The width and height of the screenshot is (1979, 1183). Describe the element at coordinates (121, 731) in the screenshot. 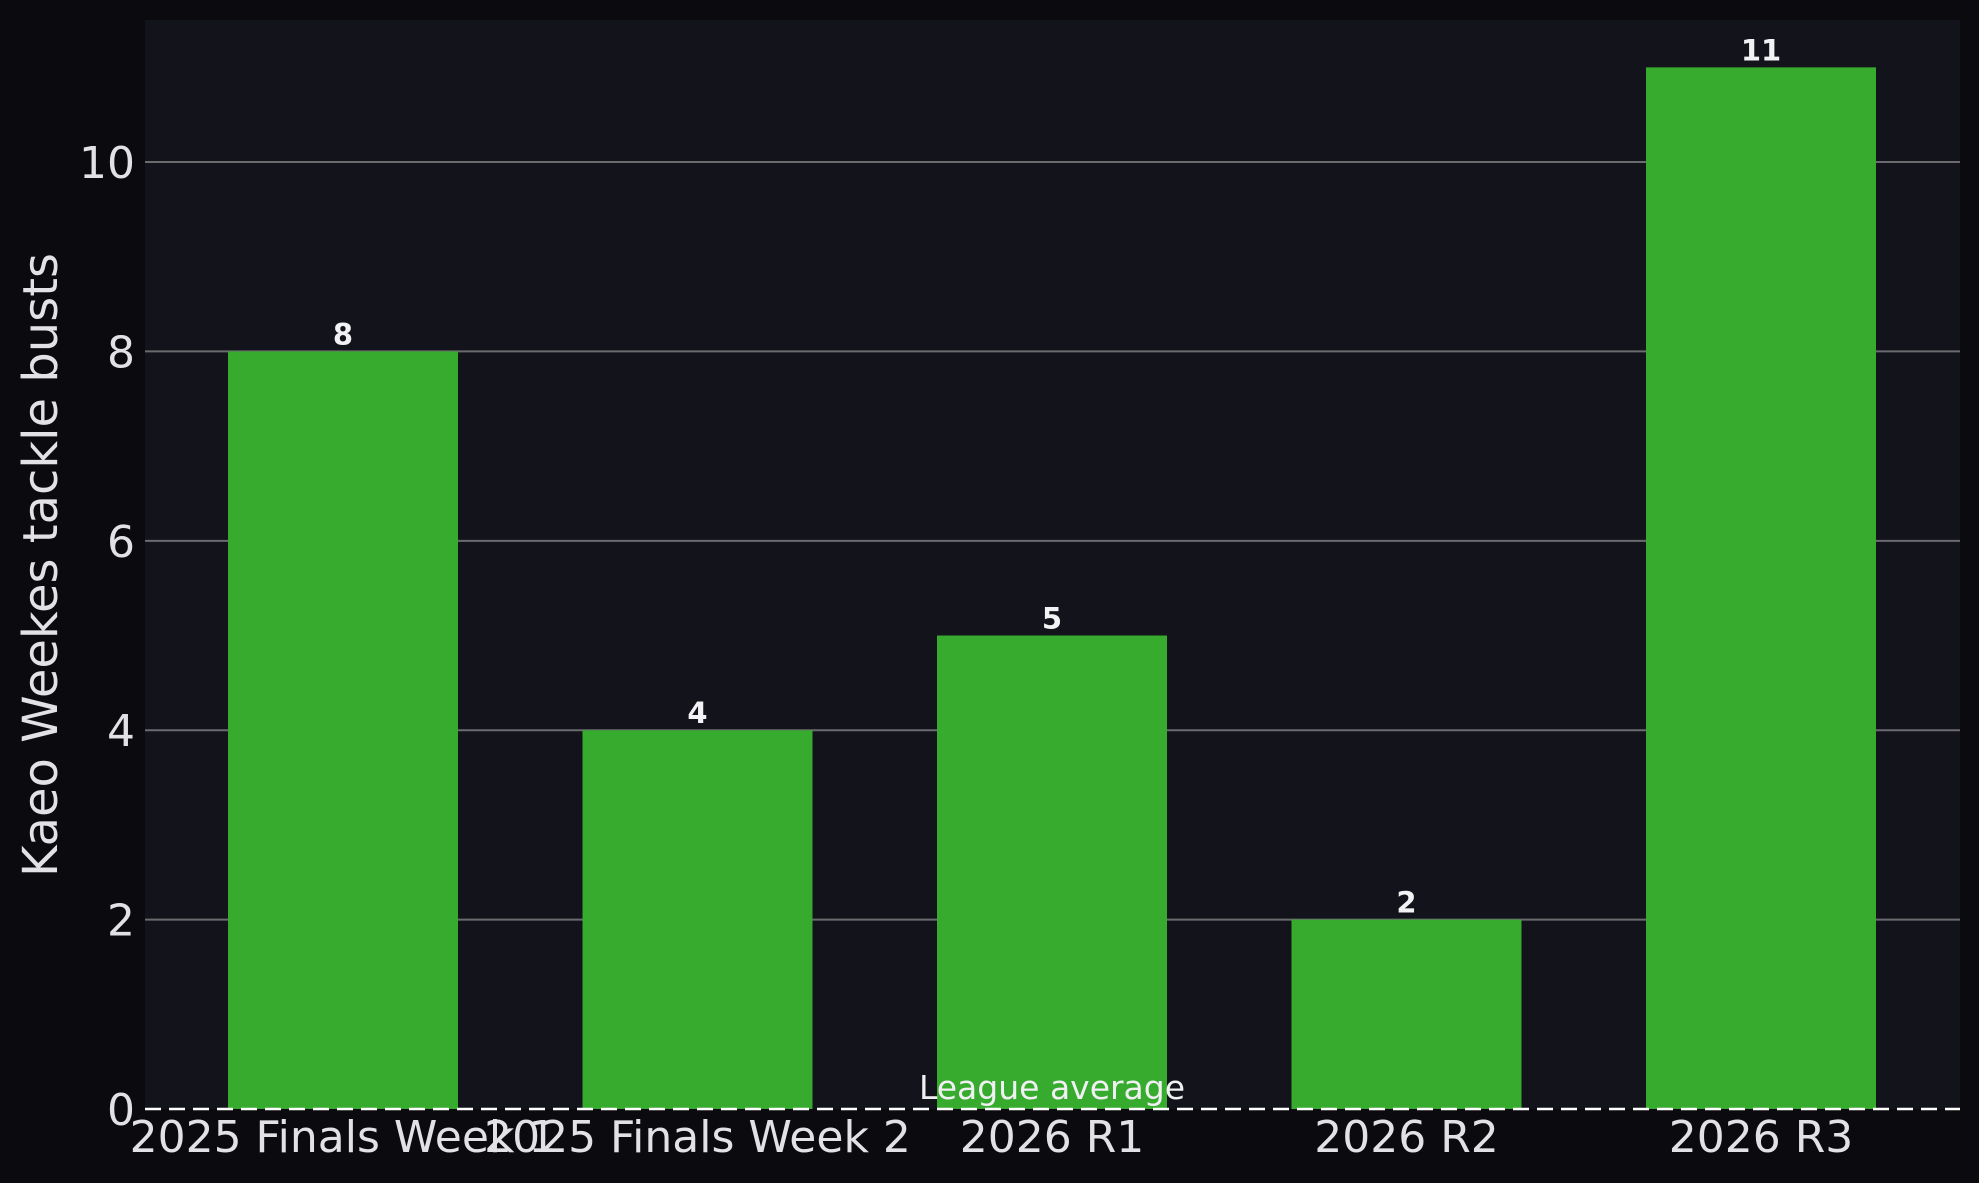

I see `y-tick-label: 4` at that location.